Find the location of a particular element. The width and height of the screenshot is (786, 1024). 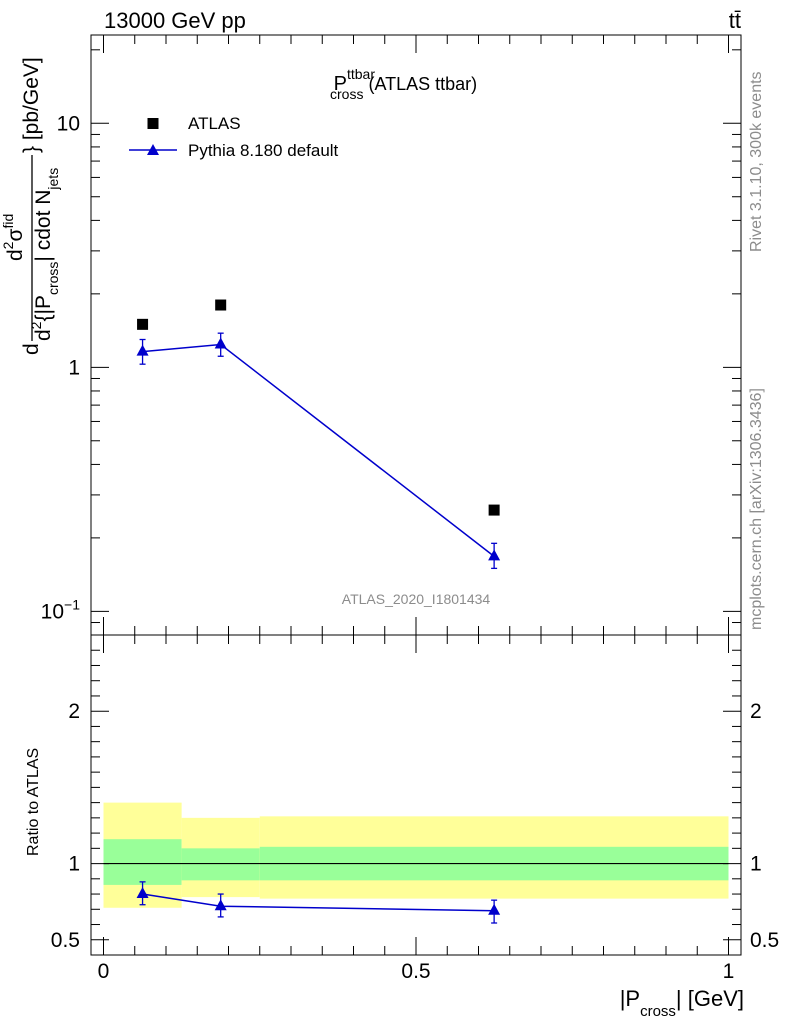

legend: ATLAS Pythia 8.180 default is located at coordinates (234, 137).